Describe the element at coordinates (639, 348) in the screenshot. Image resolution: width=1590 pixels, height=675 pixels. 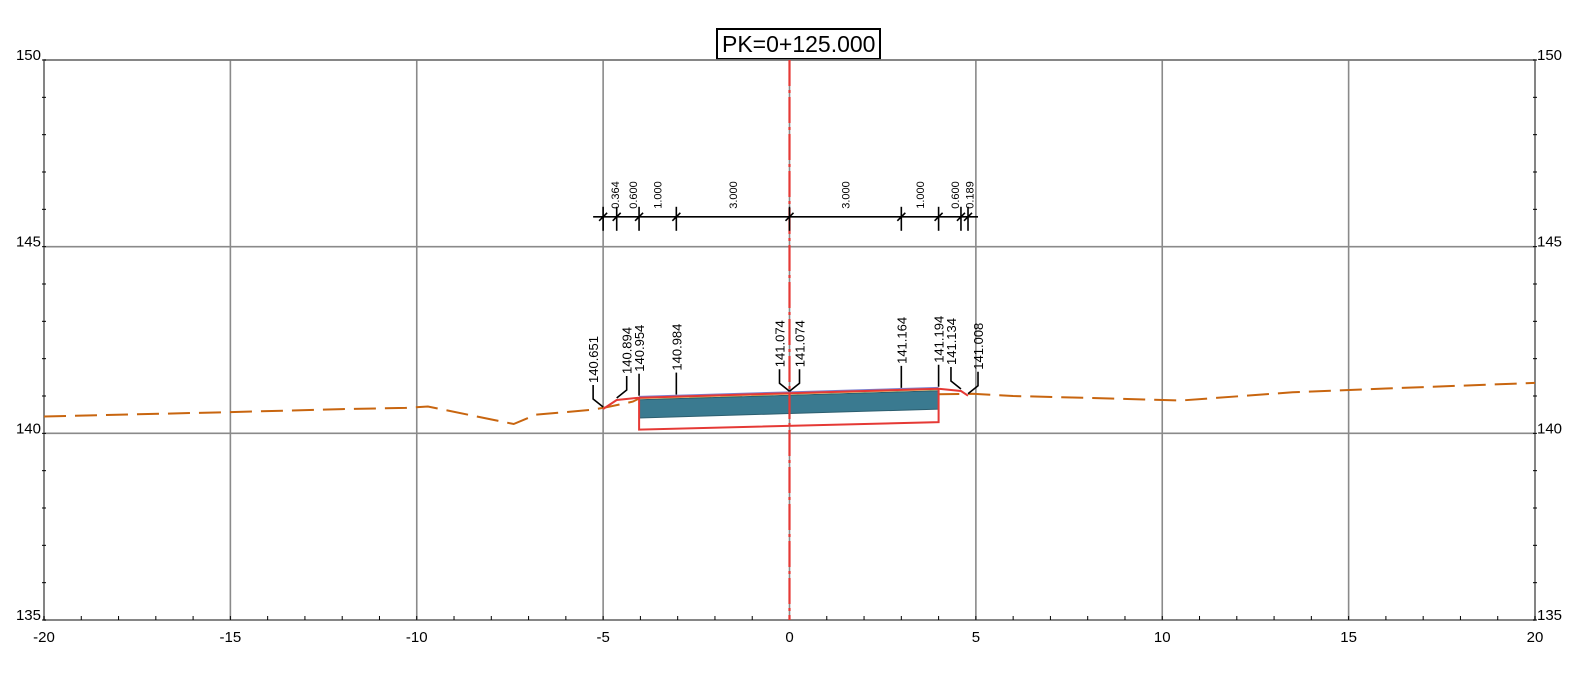
I see `elevation-label: 140.954` at that location.